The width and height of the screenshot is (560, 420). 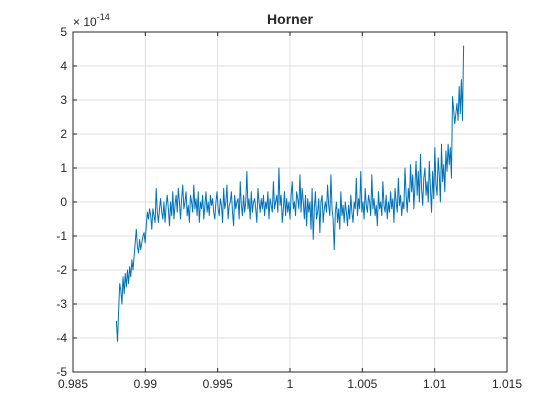 I want to click on x-tick-label: 0.99, so click(x=146, y=384).